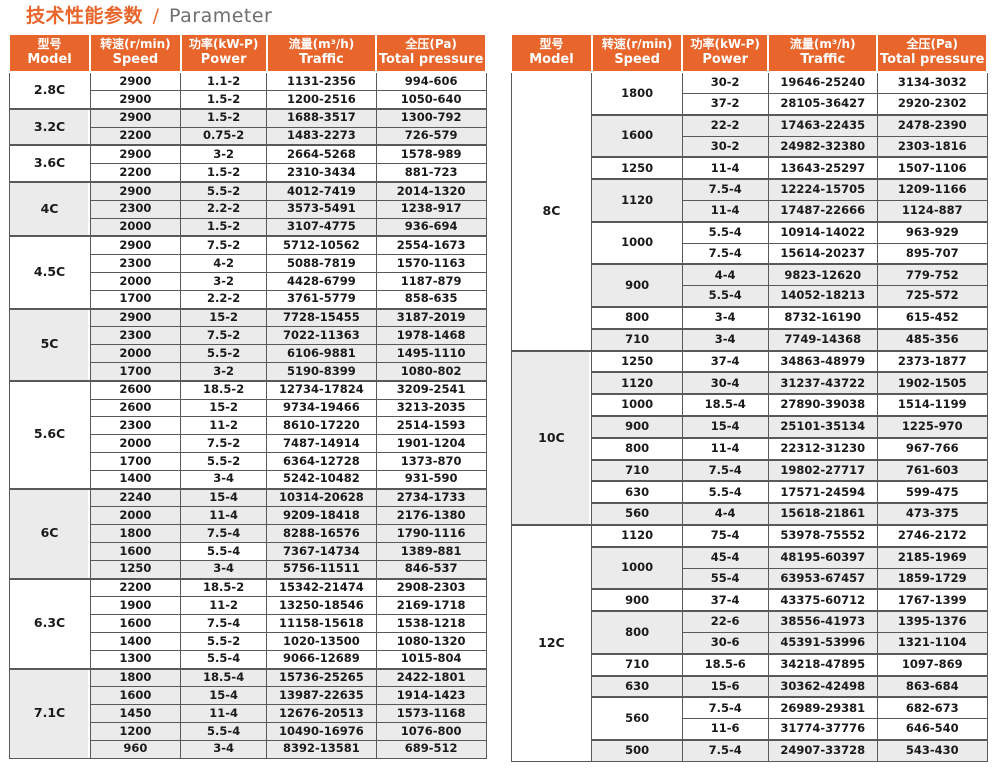 The width and height of the screenshot is (1000, 770). I want to click on pressure-cell: 761-603, so click(932, 470).